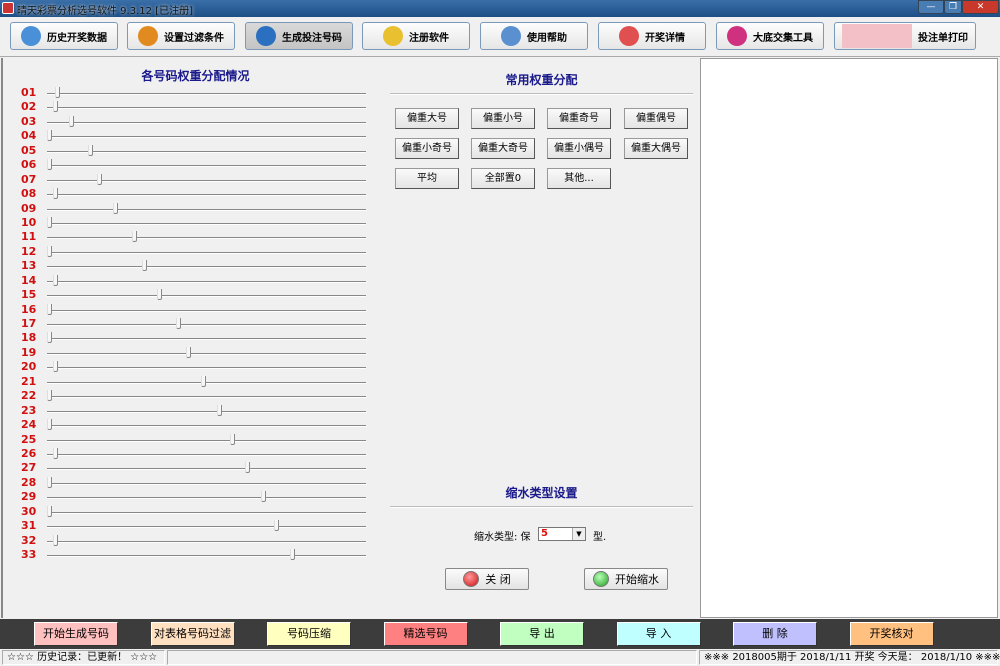  What do you see at coordinates (579, 148) in the screenshot?
I see `preset-button: 偏重小偶号` at bounding box center [579, 148].